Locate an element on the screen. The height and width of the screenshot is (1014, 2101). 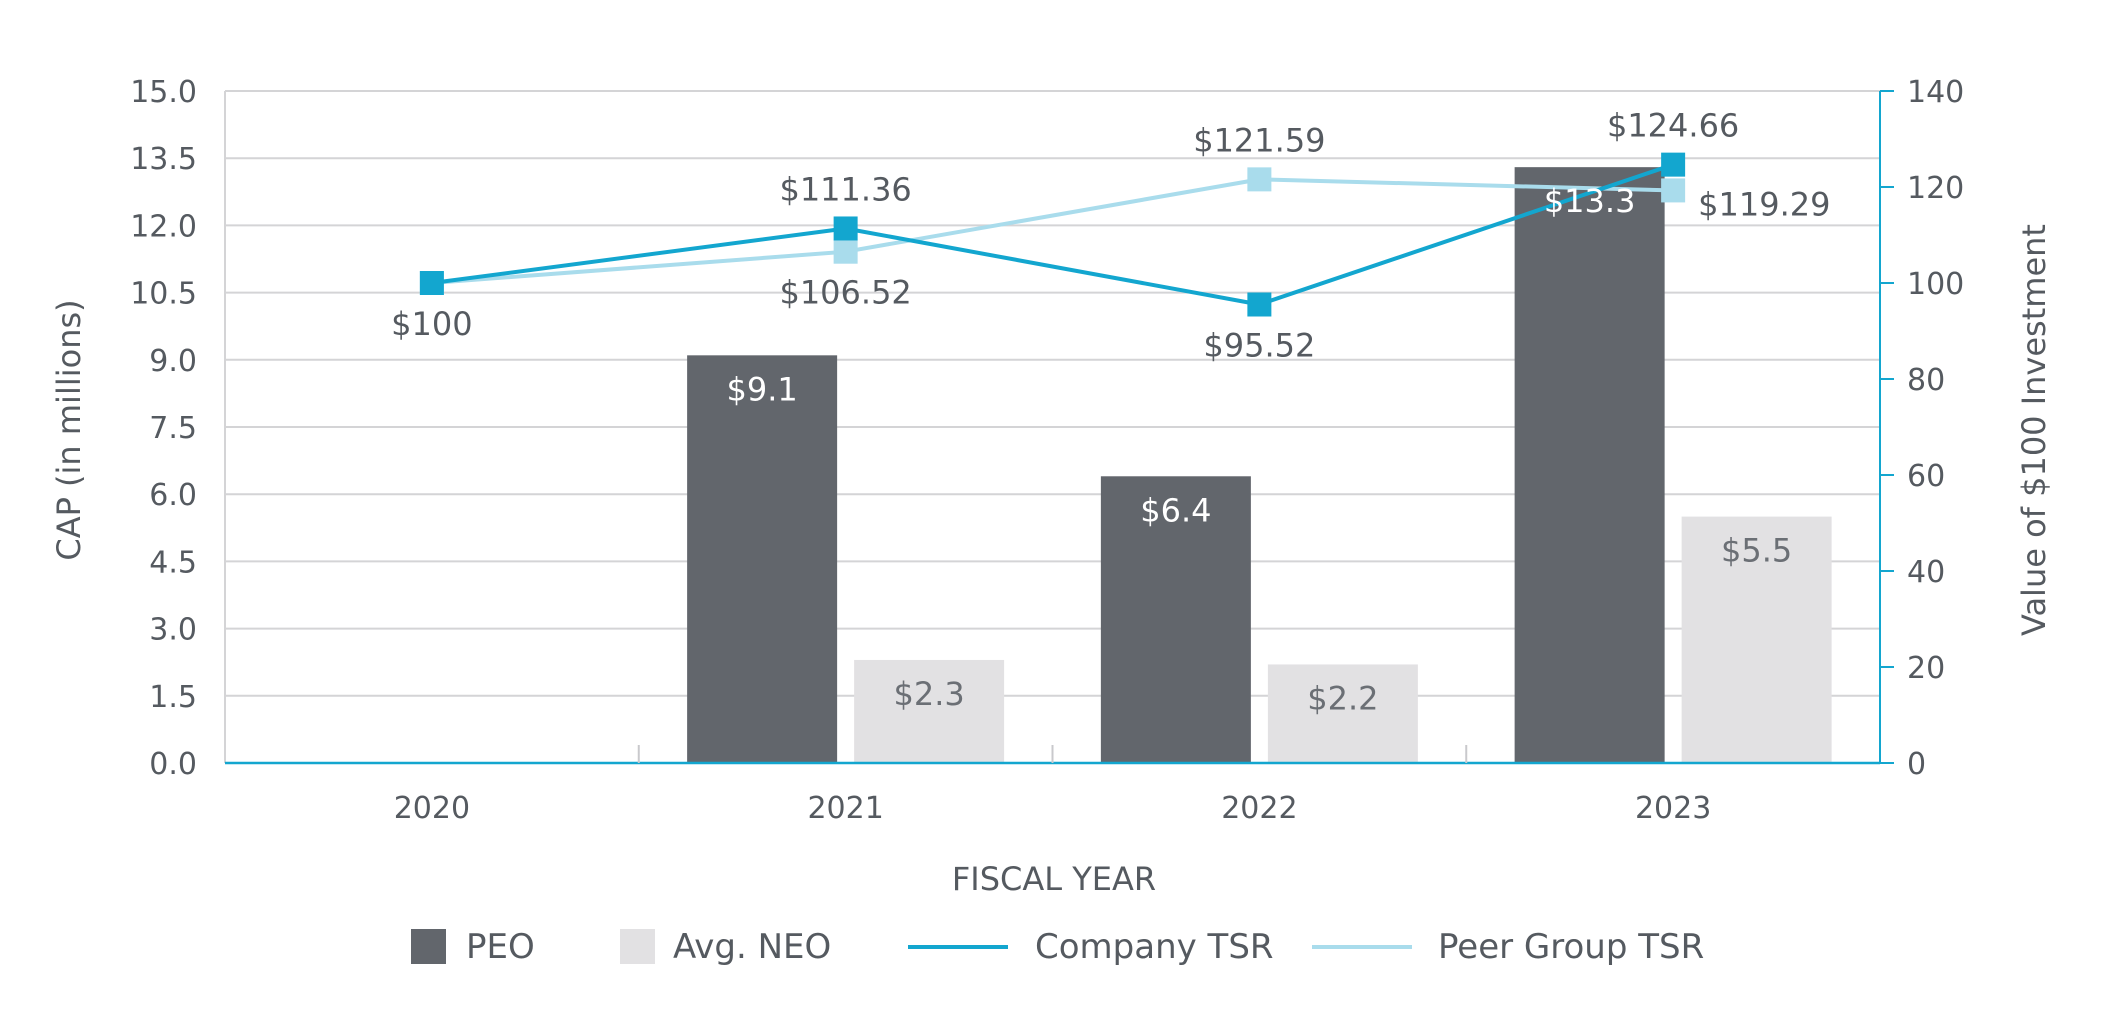
tsr-lines is located at coordinates (1052, 234).